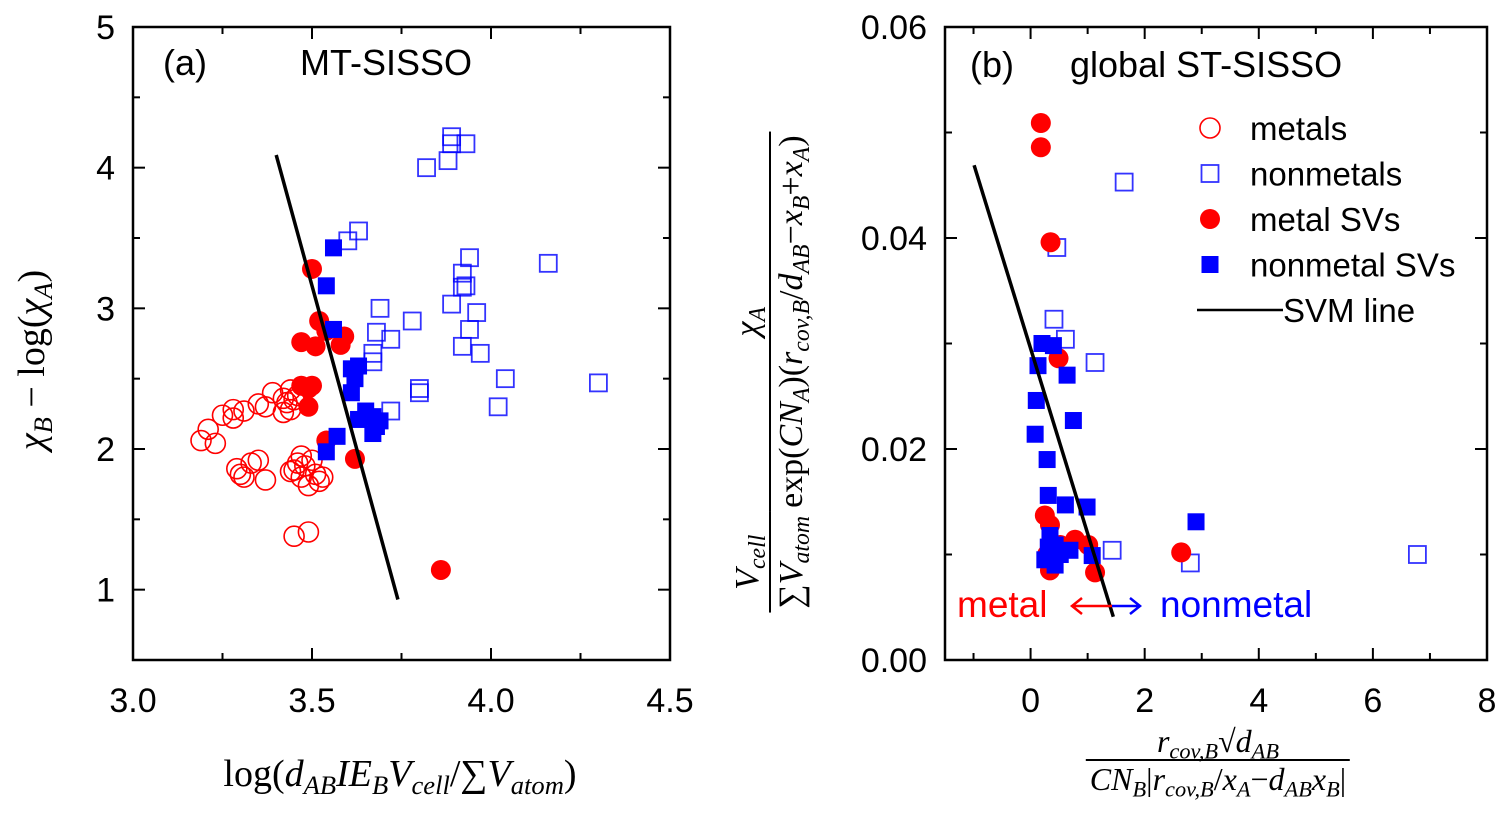 This screenshot has width=1499, height=832. Describe the element at coordinates (1043, 391) in the screenshot. I see `svm-line` at that location.